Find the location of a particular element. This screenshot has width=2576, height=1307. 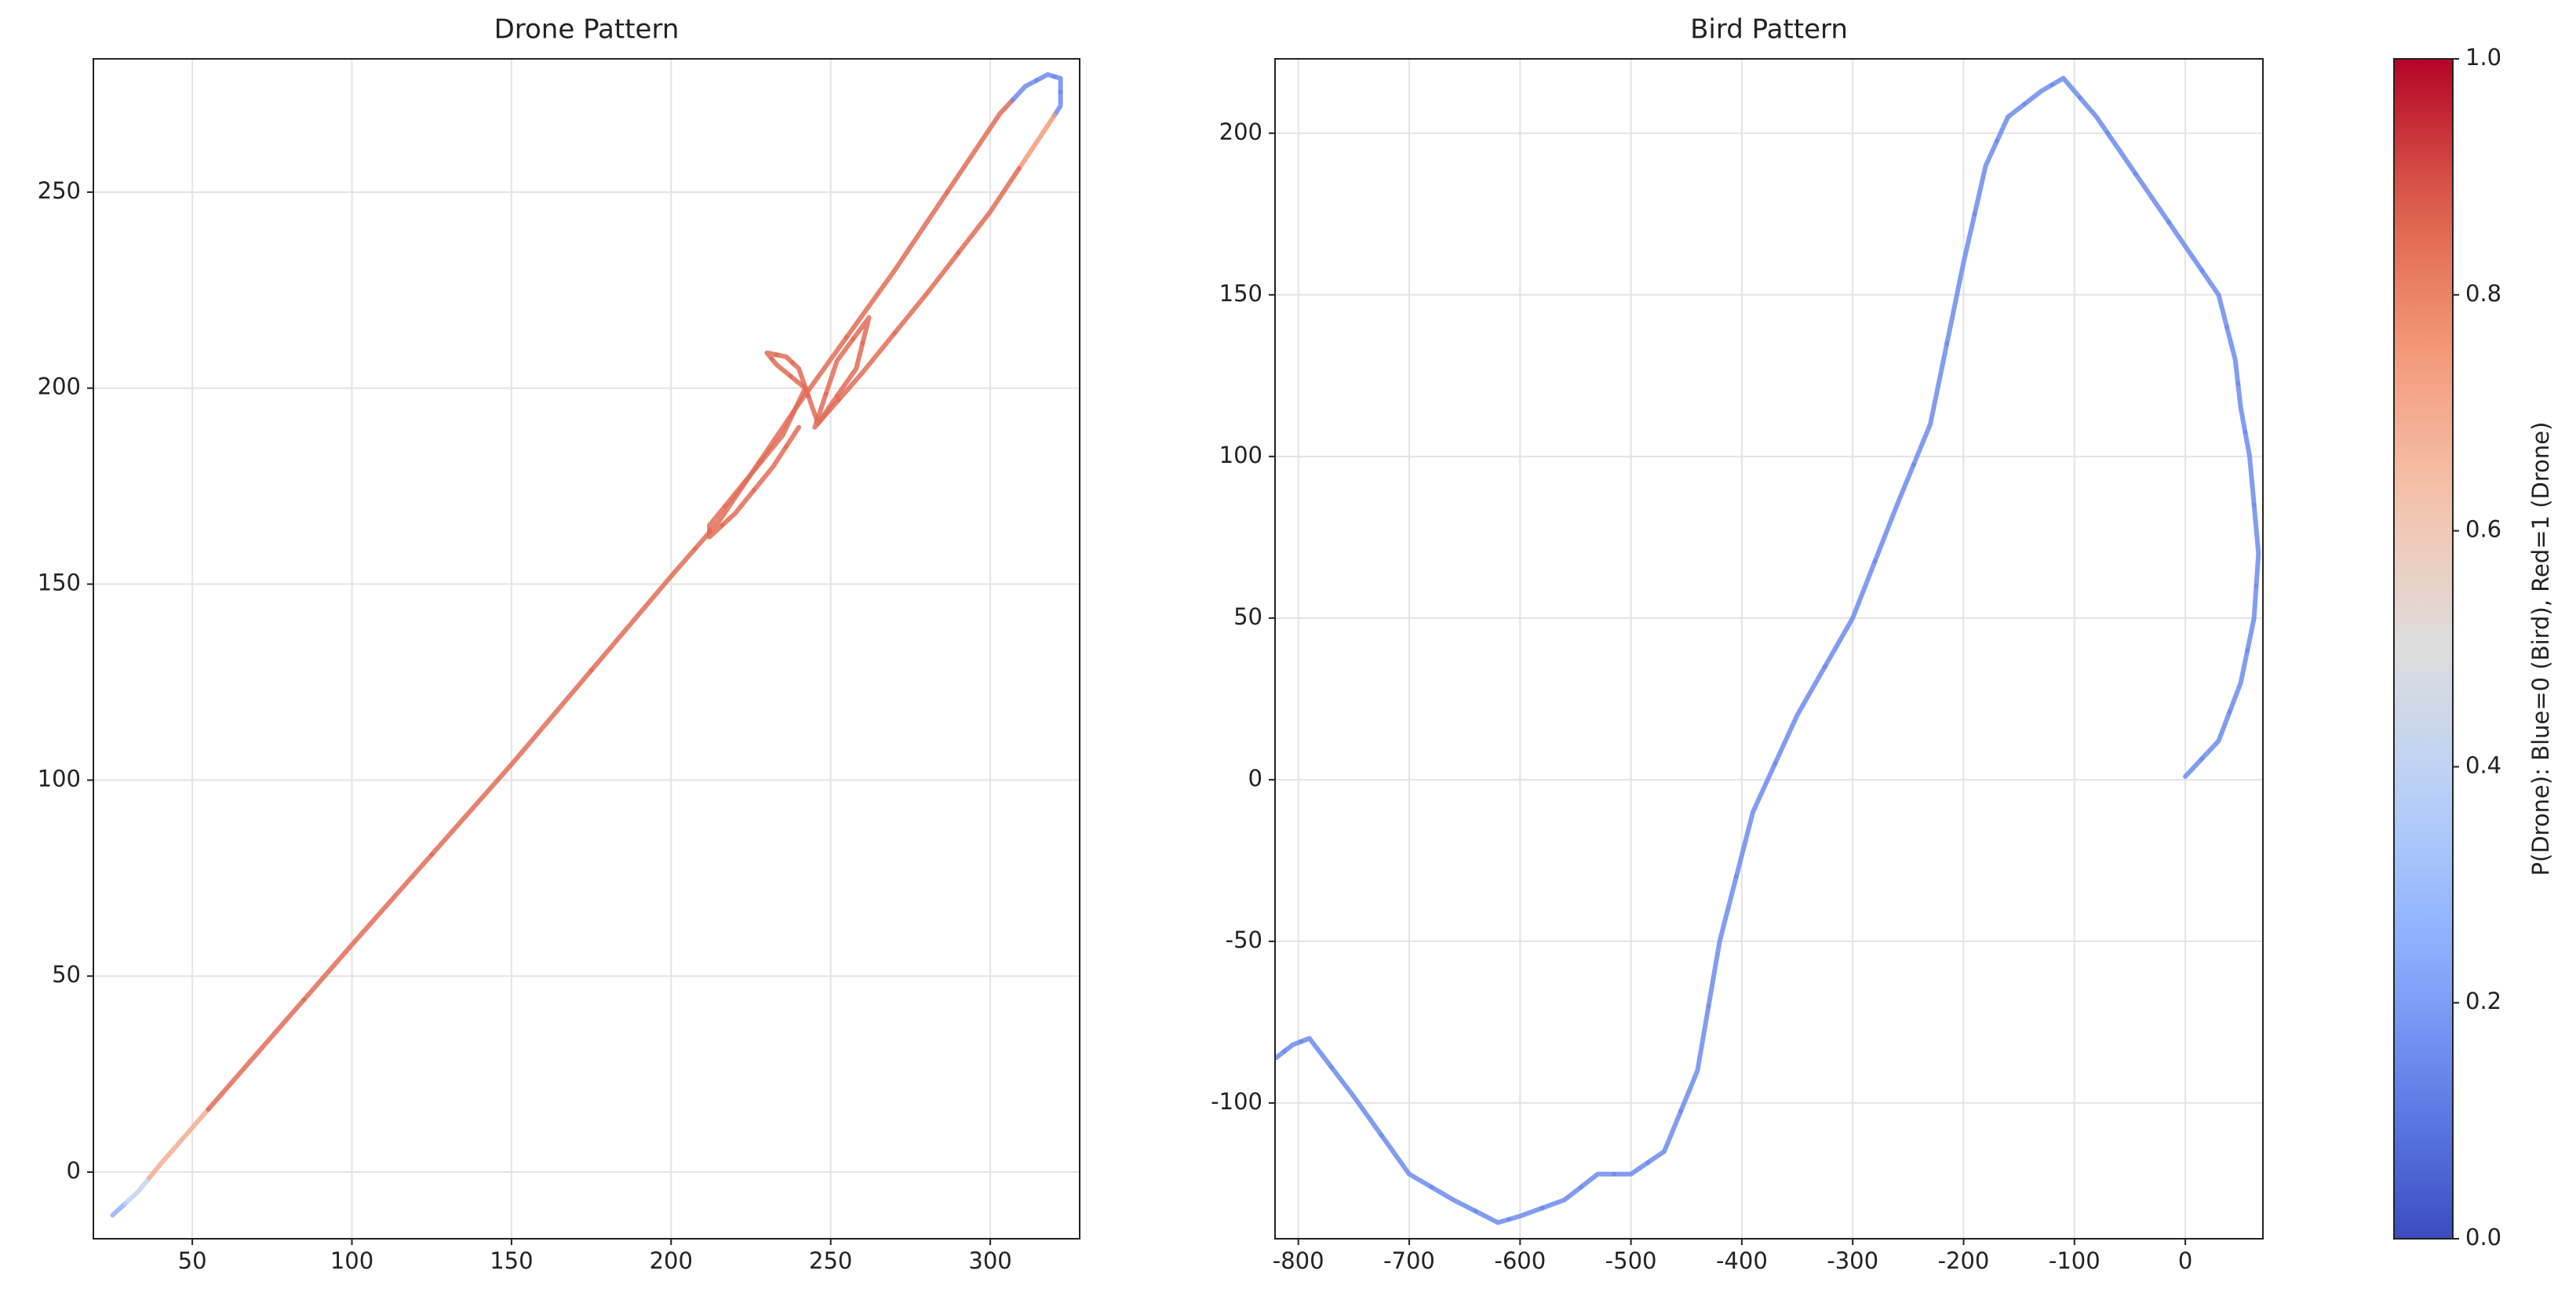

colorbar-tick-label: 0.6 is located at coordinates (2483, 529).